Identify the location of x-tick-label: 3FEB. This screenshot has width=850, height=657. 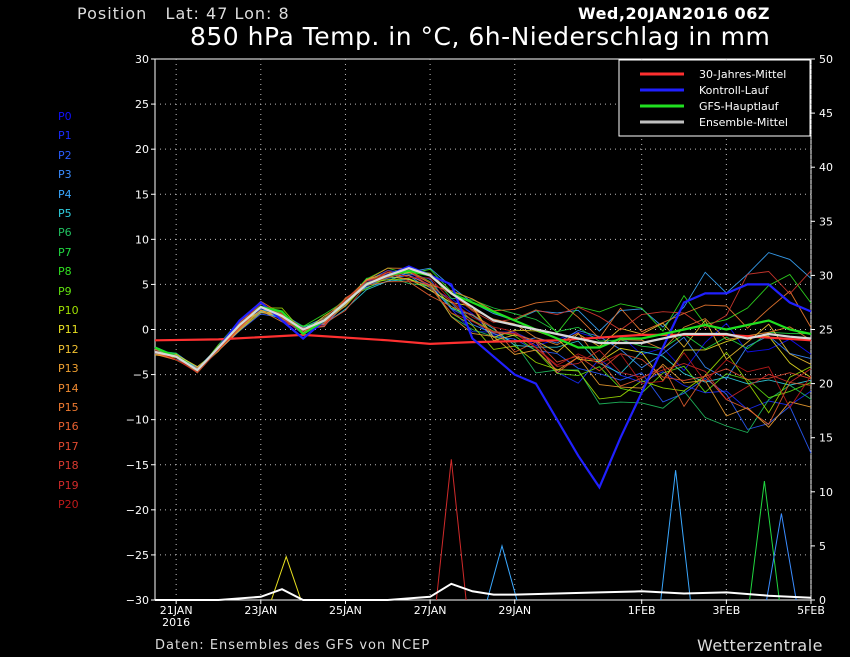
(726, 610).